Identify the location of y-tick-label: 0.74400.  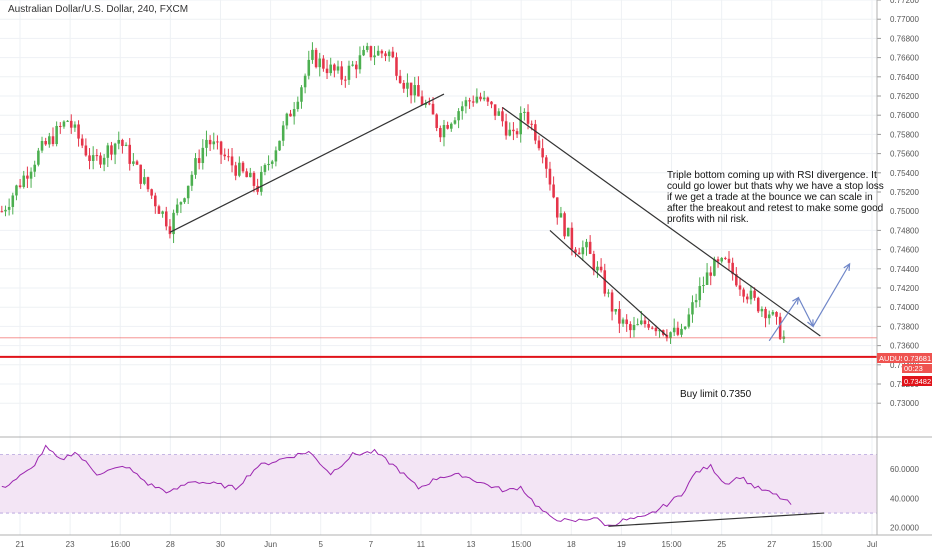
(904, 269).